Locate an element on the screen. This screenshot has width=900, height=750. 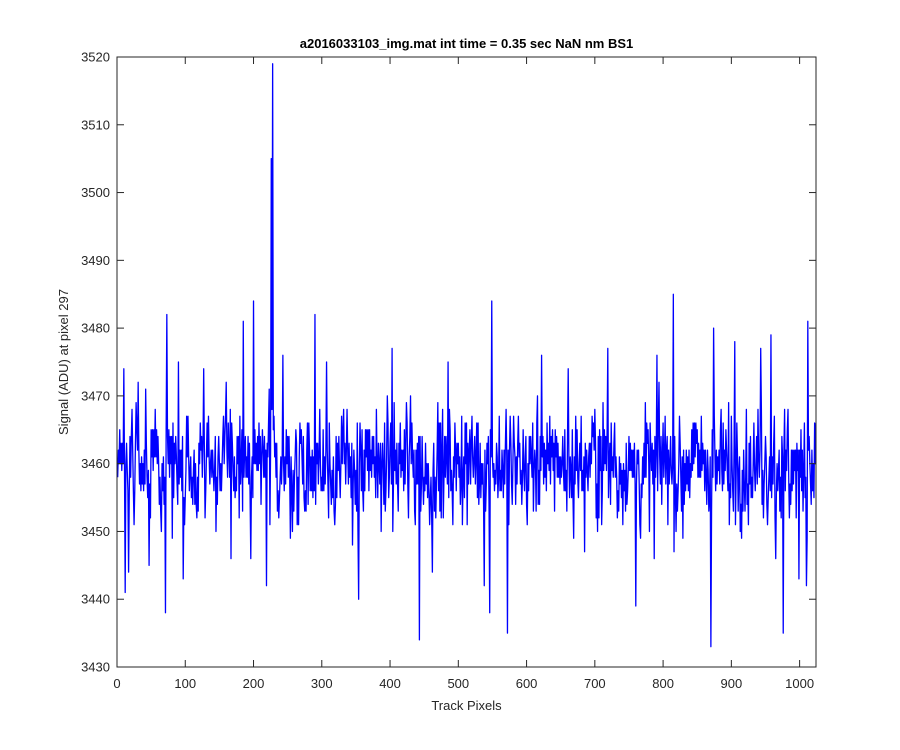
y-tick-label: 3450 is located at coordinates (95, 531).